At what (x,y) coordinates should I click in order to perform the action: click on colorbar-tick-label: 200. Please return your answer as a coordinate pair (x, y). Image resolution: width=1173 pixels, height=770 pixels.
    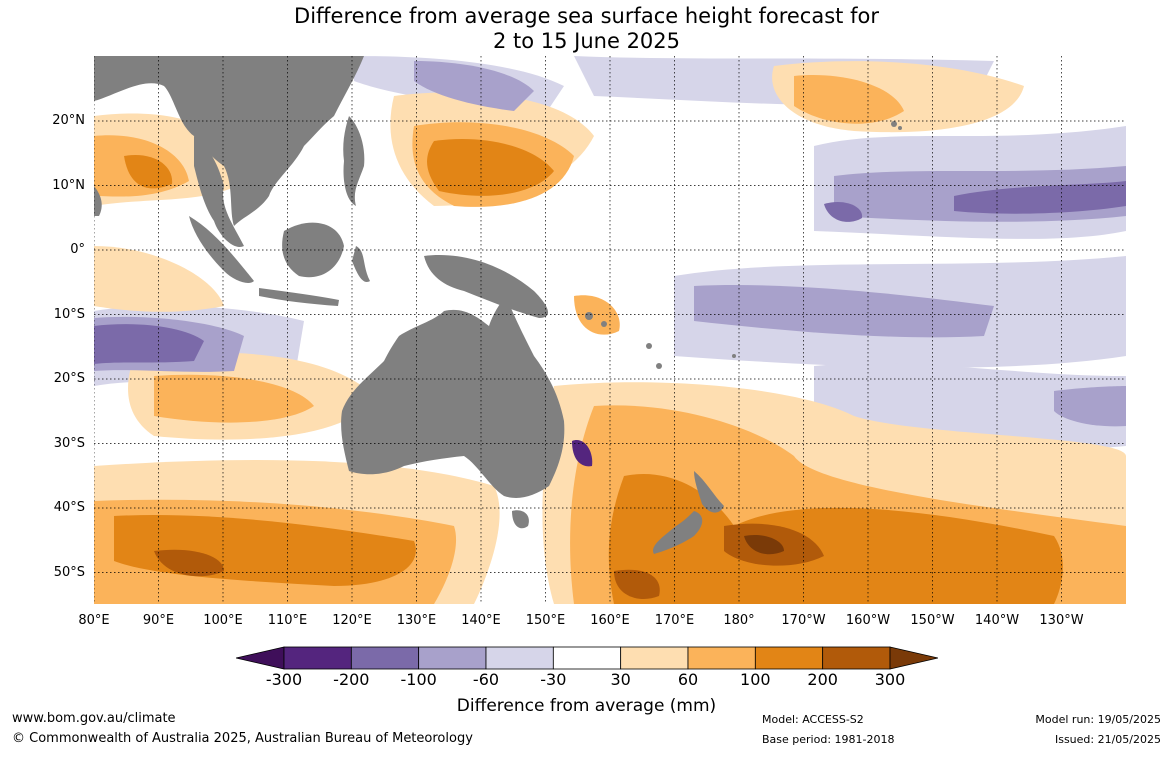
    Looking at the image, I should click on (822, 679).